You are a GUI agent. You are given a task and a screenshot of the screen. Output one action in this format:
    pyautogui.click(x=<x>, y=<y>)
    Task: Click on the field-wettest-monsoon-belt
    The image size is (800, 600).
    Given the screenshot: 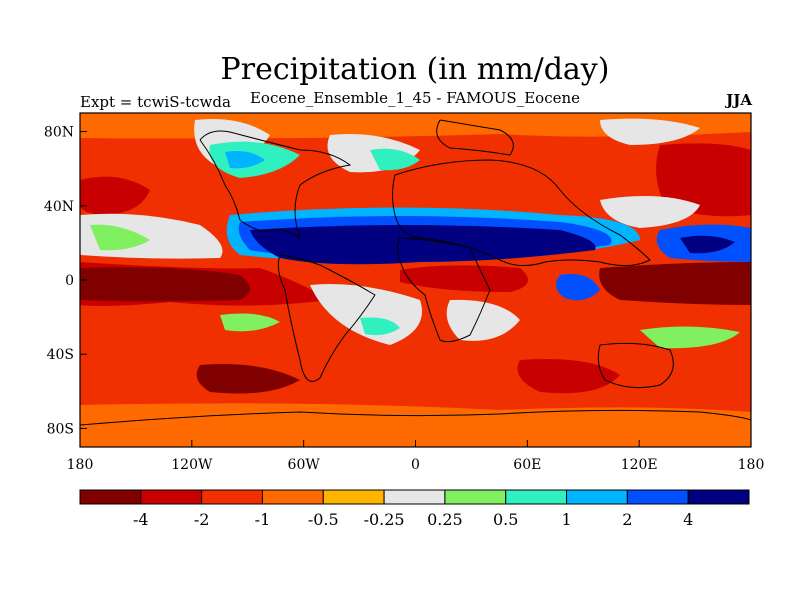 What is the action you would take?
    pyautogui.click(x=423, y=245)
    